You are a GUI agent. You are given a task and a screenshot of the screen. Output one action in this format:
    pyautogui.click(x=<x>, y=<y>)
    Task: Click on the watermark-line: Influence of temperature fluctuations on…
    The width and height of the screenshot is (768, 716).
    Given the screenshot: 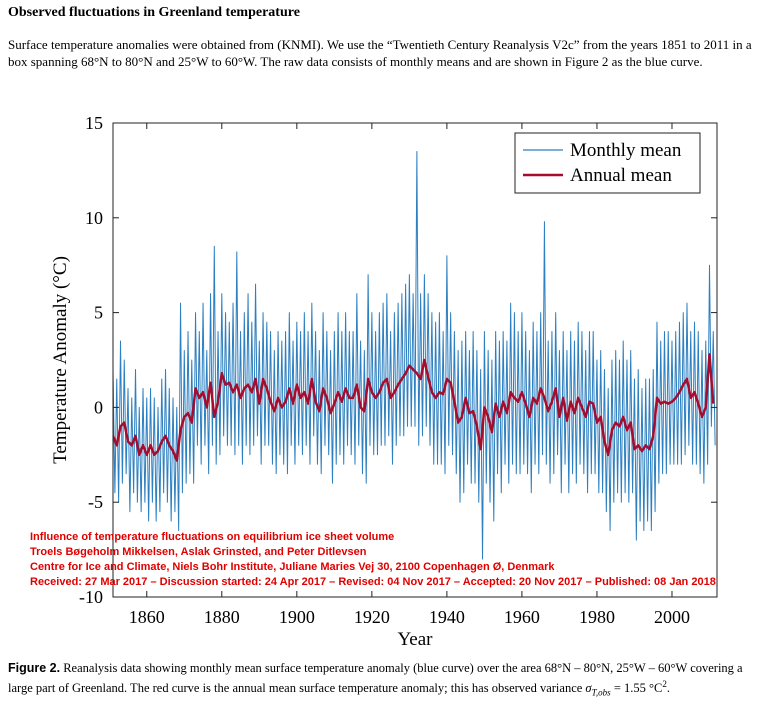 What is the action you would take?
    pyautogui.click(x=212, y=537)
    